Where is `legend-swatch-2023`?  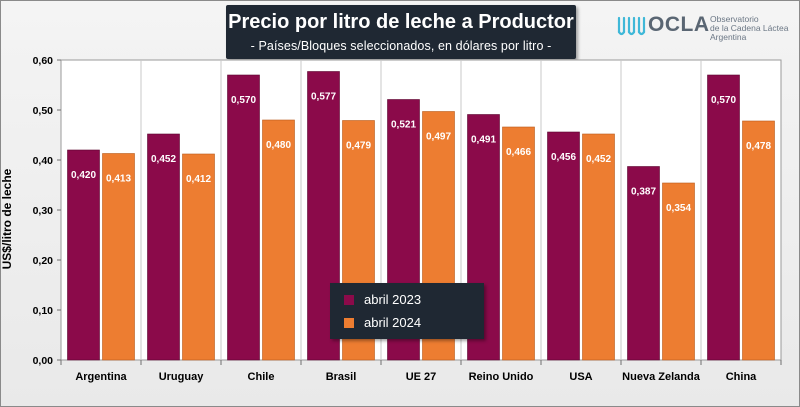 legend-swatch-2023 is located at coordinates (349, 300).